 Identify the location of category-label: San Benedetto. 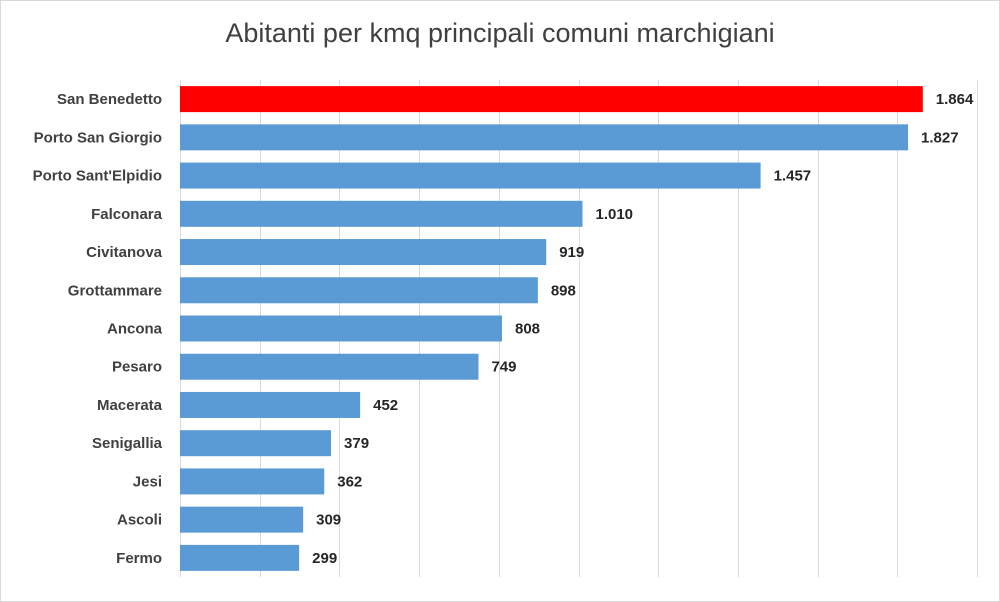
(109, 99).